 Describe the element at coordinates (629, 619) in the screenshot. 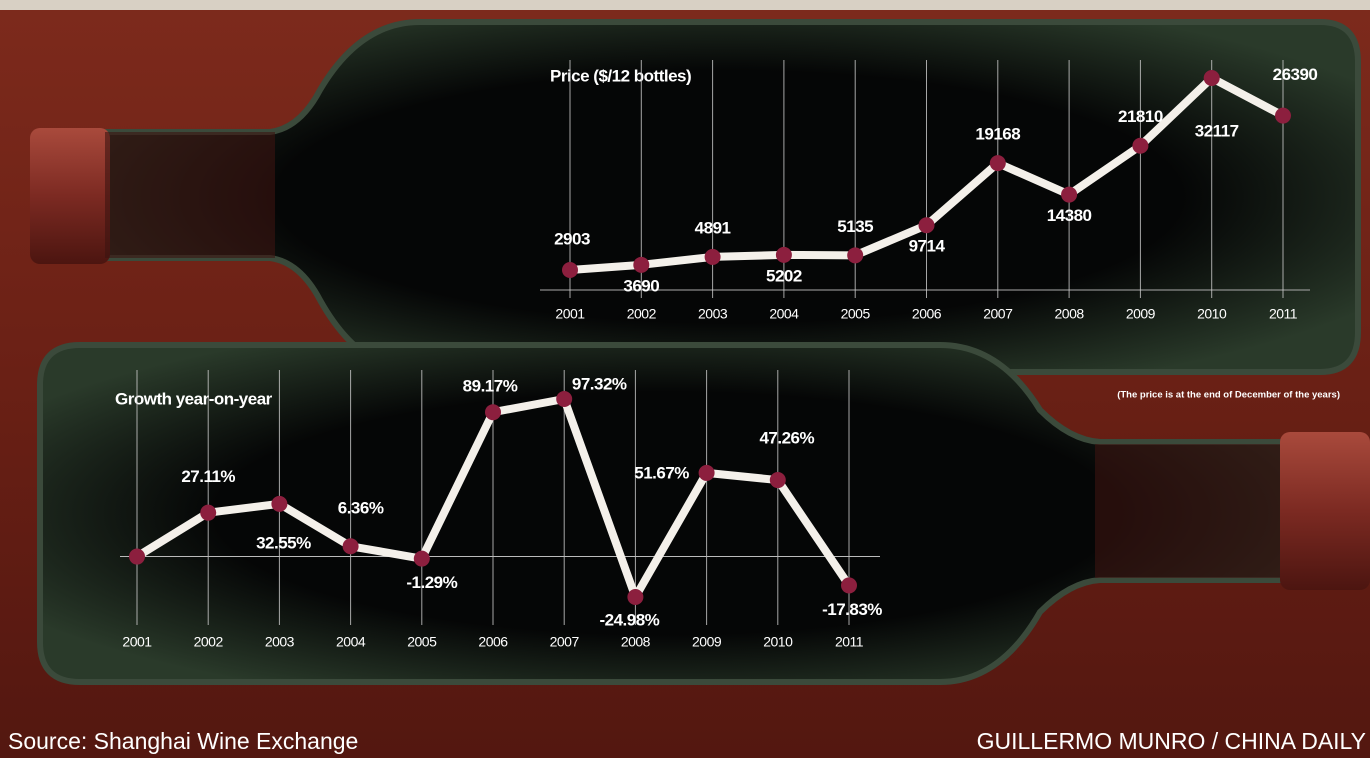

I see `data-label: -24.98%` at that location.